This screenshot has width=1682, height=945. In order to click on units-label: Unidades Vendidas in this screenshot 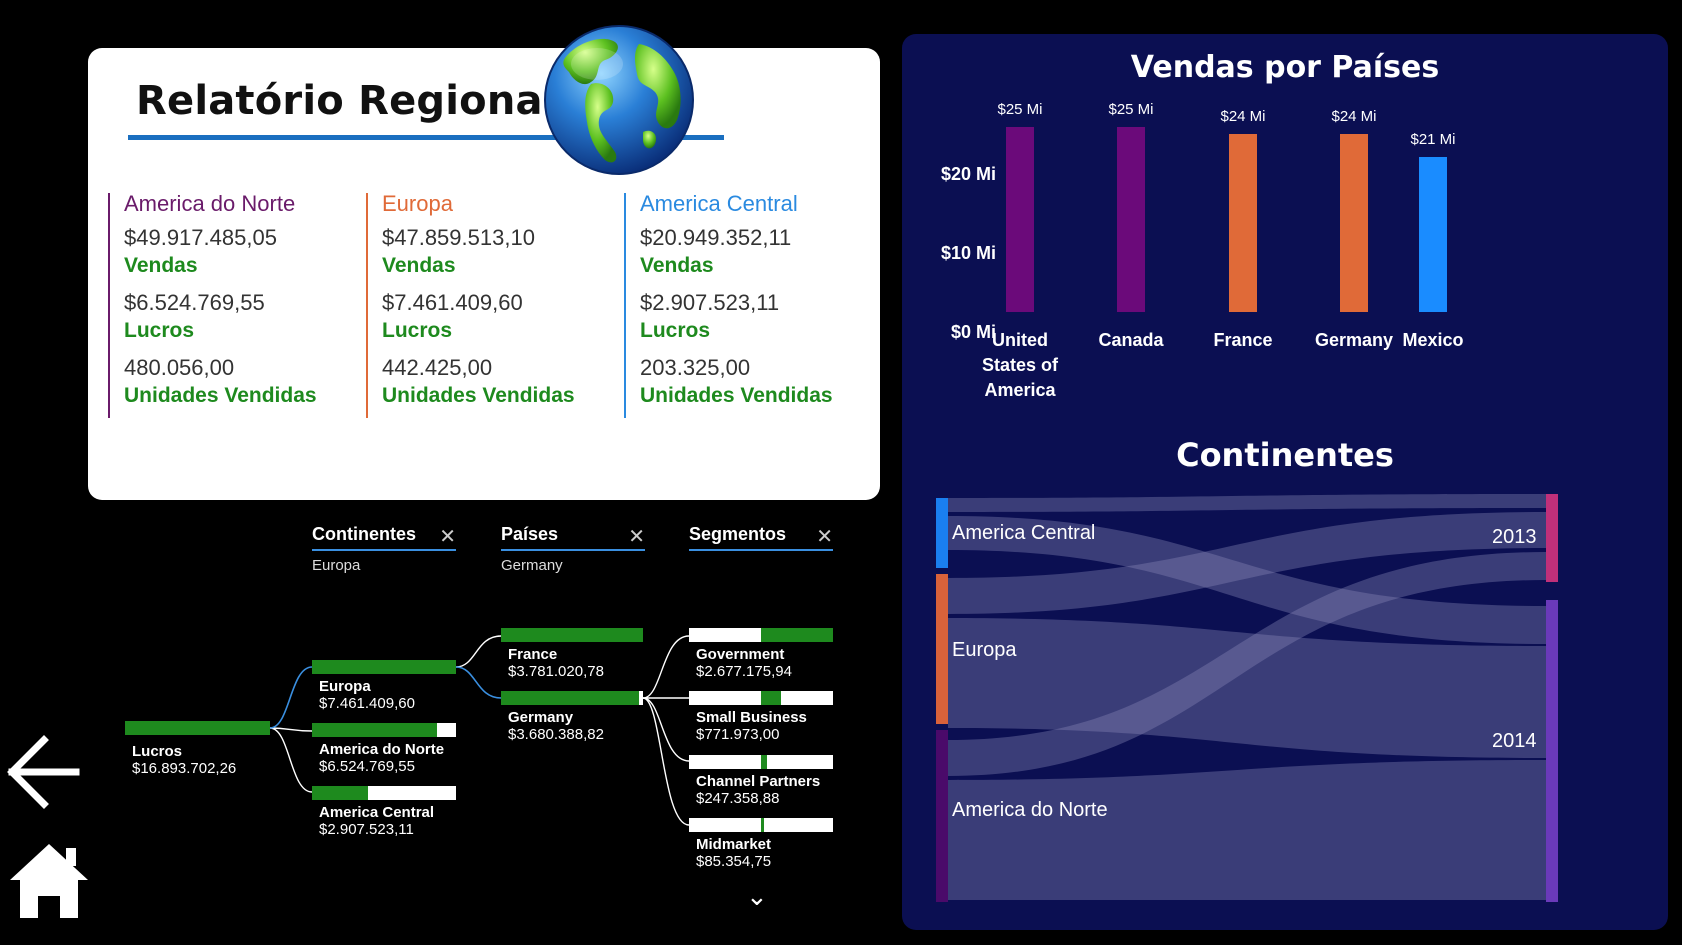, I will do `click(220, 395)`.